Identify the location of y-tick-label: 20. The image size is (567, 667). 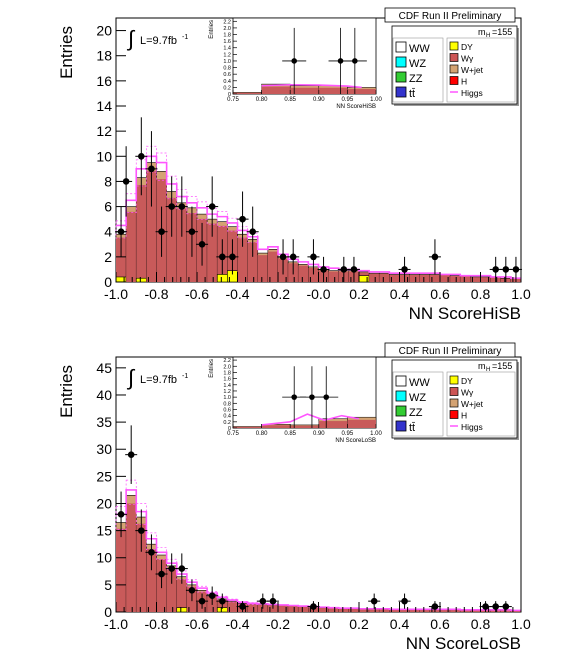
(104, 31).